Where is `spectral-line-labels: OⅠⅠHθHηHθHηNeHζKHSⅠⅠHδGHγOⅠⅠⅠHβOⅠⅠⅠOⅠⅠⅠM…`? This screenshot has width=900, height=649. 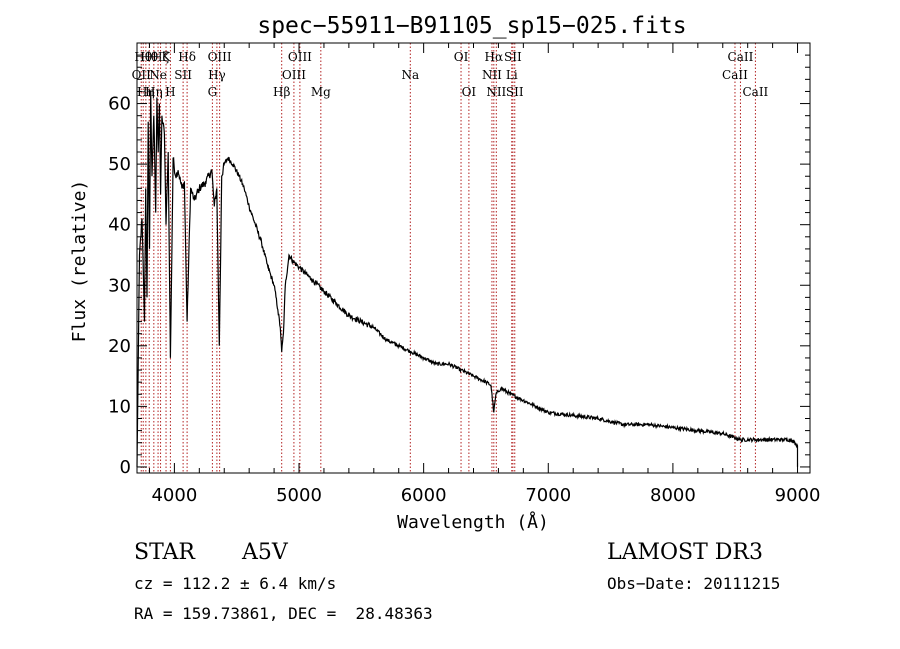
spectral-line-labels: OⅠⅠHθHηHθHηNeHζKHSⅠⅠHδGHγOⅠⅠⅠHβOⅠⅠⅠOⅠⅠⅠM… is located at coordinates (450, 74).